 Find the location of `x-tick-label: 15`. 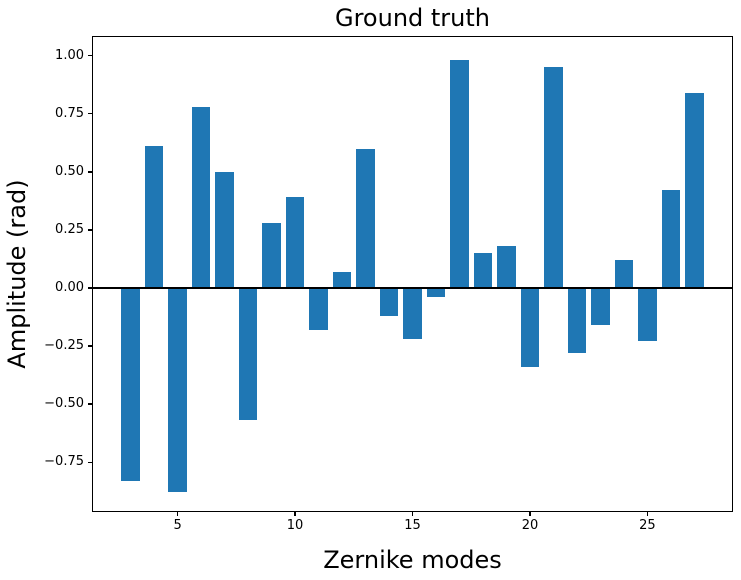

x-tick-label: 15 is located at coordinates (412, 525).